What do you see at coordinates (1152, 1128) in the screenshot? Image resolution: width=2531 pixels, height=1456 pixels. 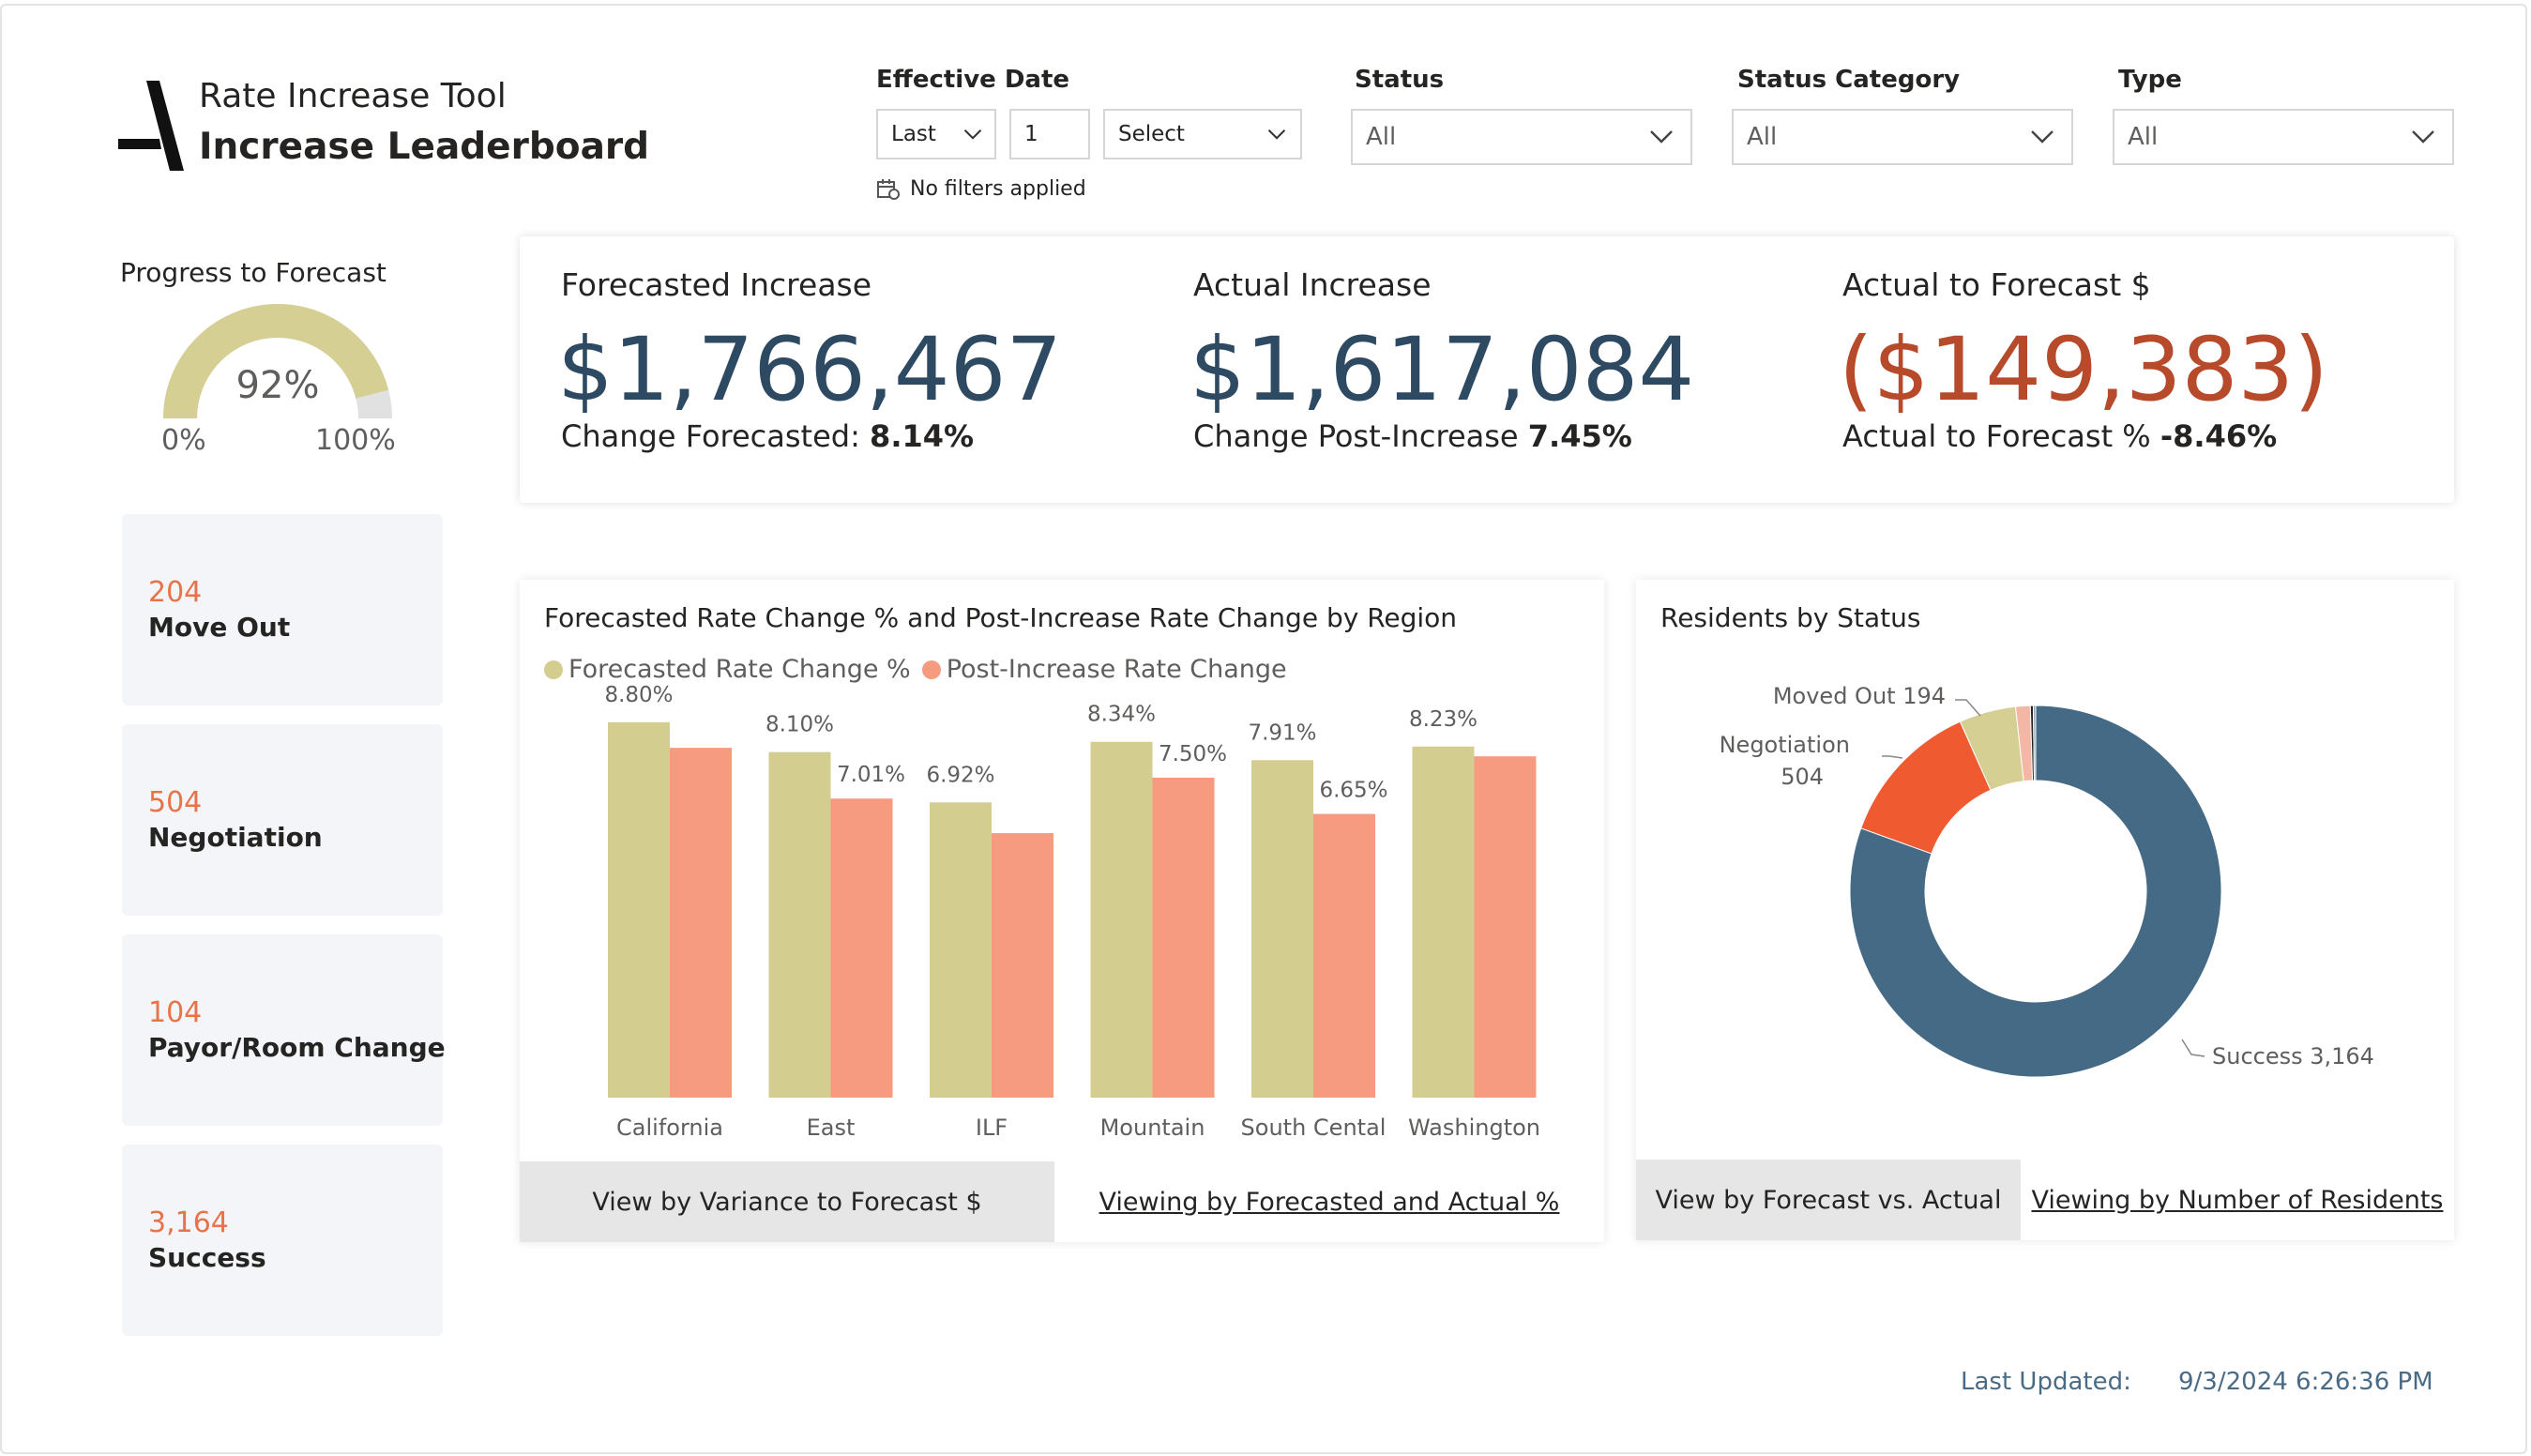 I see `category-tick-label: Mountain` at bounding box center [1152, 1128].